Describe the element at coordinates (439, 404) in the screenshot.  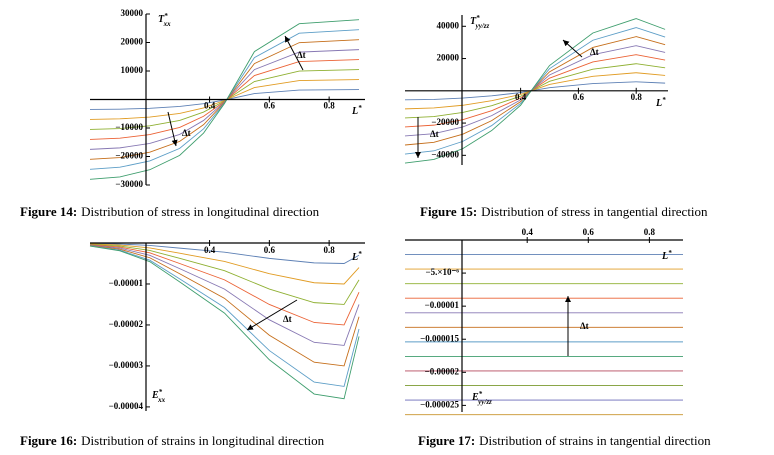
I see `y-tick-label: −0.000025` at that location.